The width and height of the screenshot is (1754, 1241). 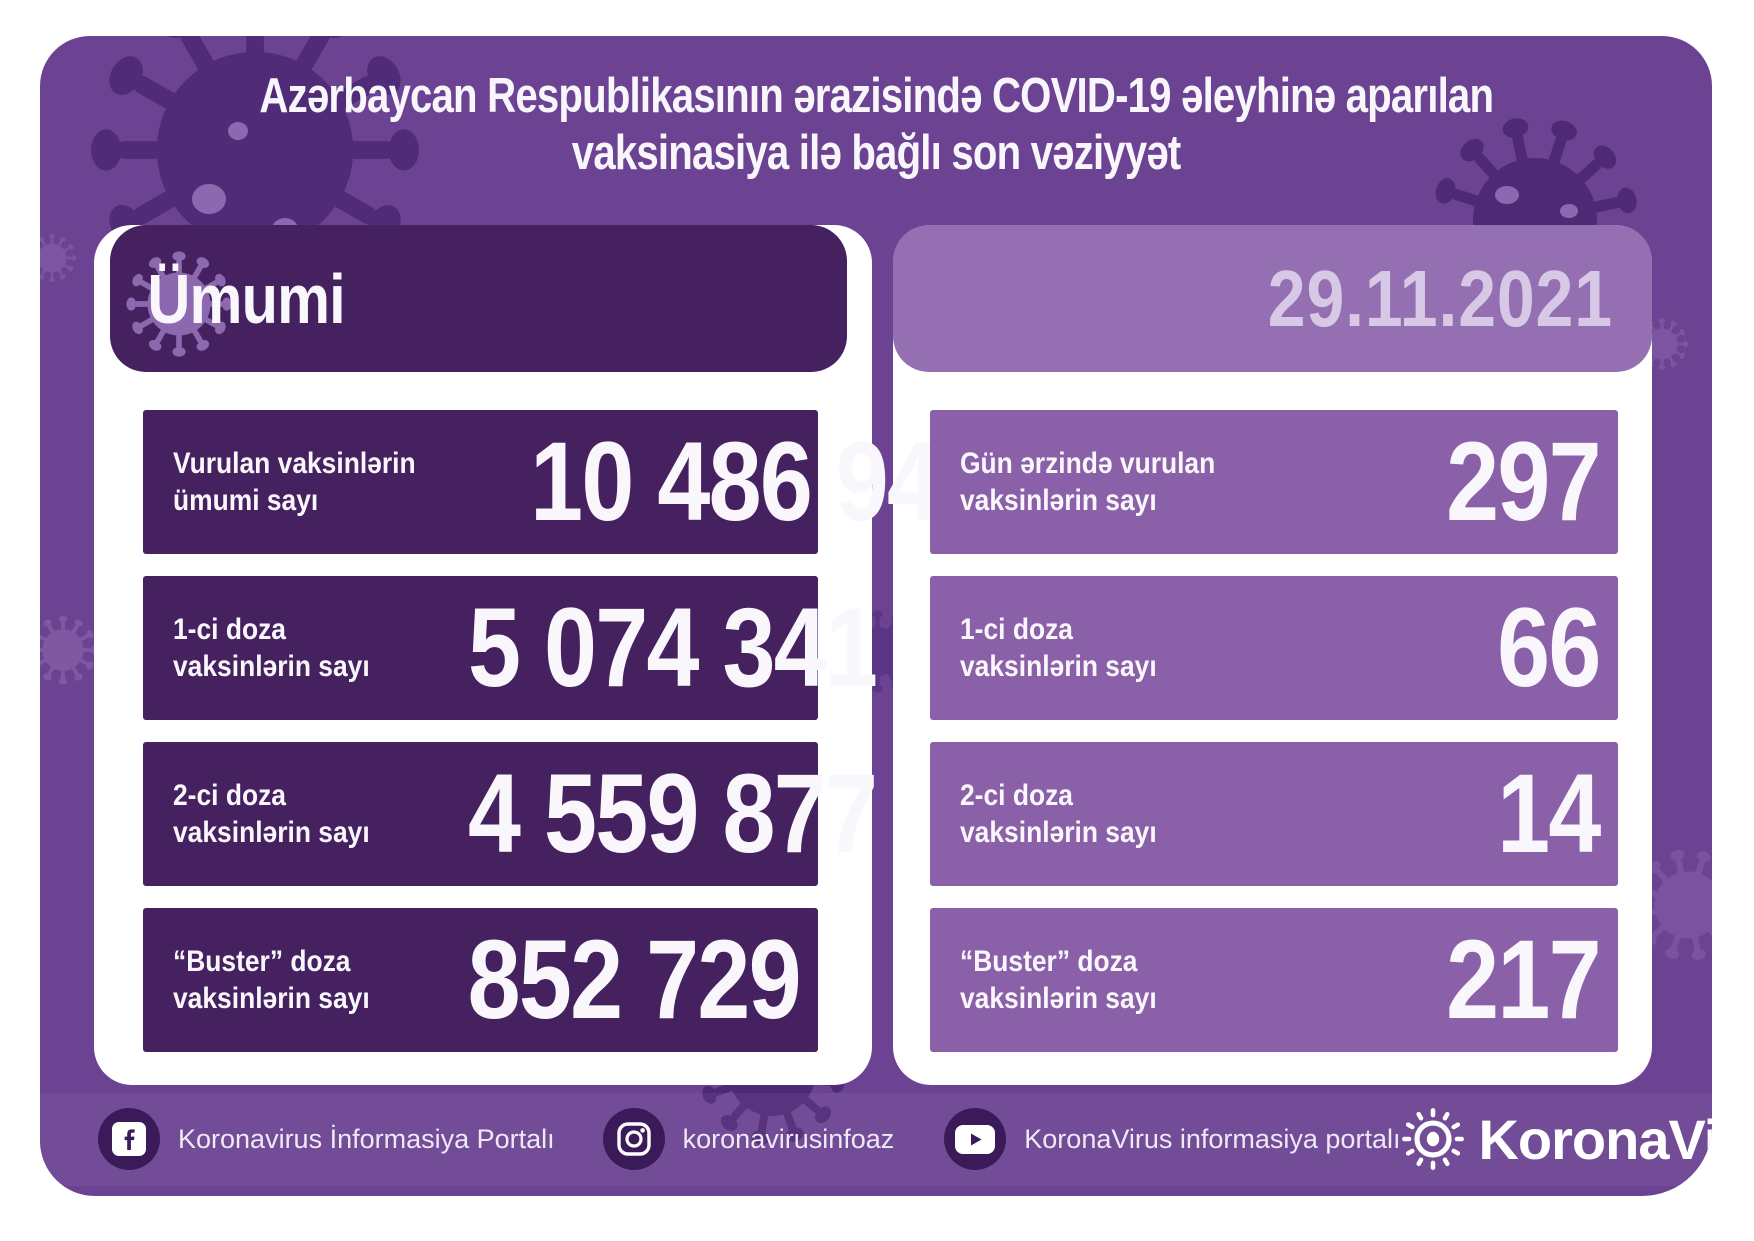 I want to click on stat-row-daily-vaccines: Gün ərzində vurulan vaksinlərin sayı 297, so click(x=1274, y=482).